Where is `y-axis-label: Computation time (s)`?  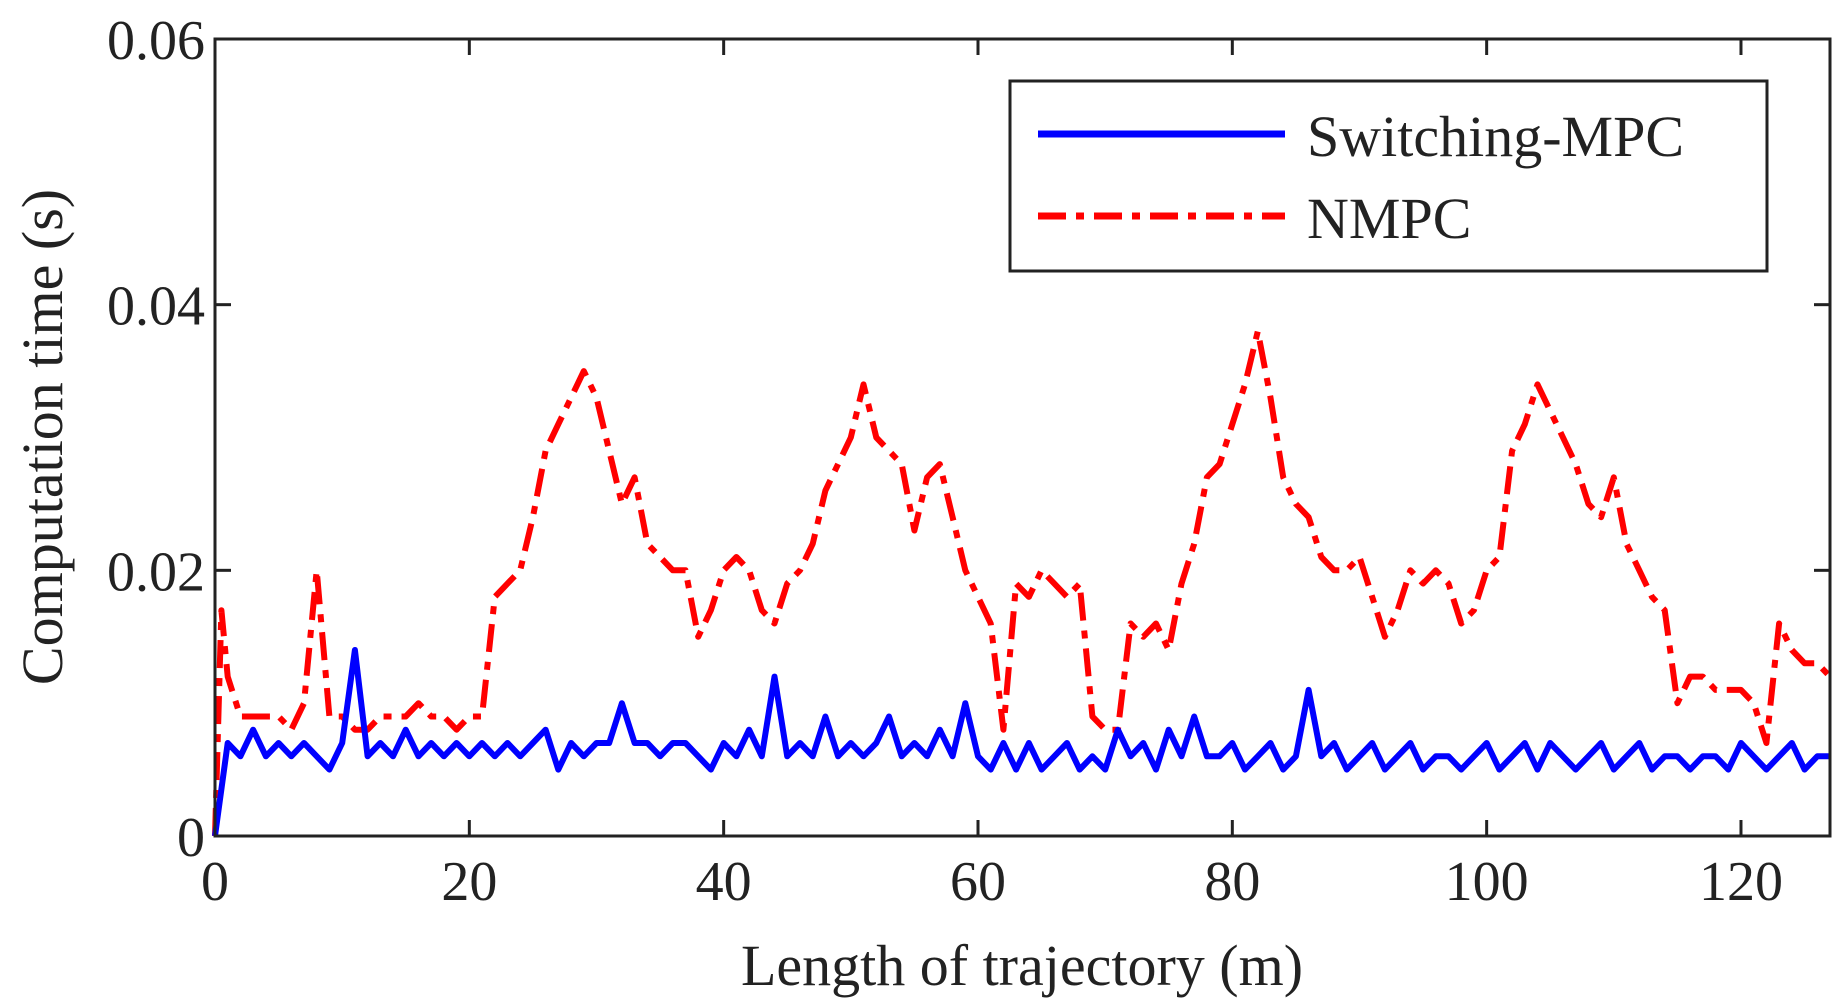 y-axis-label: Computation time (s) is located at coordinates (42, 437).